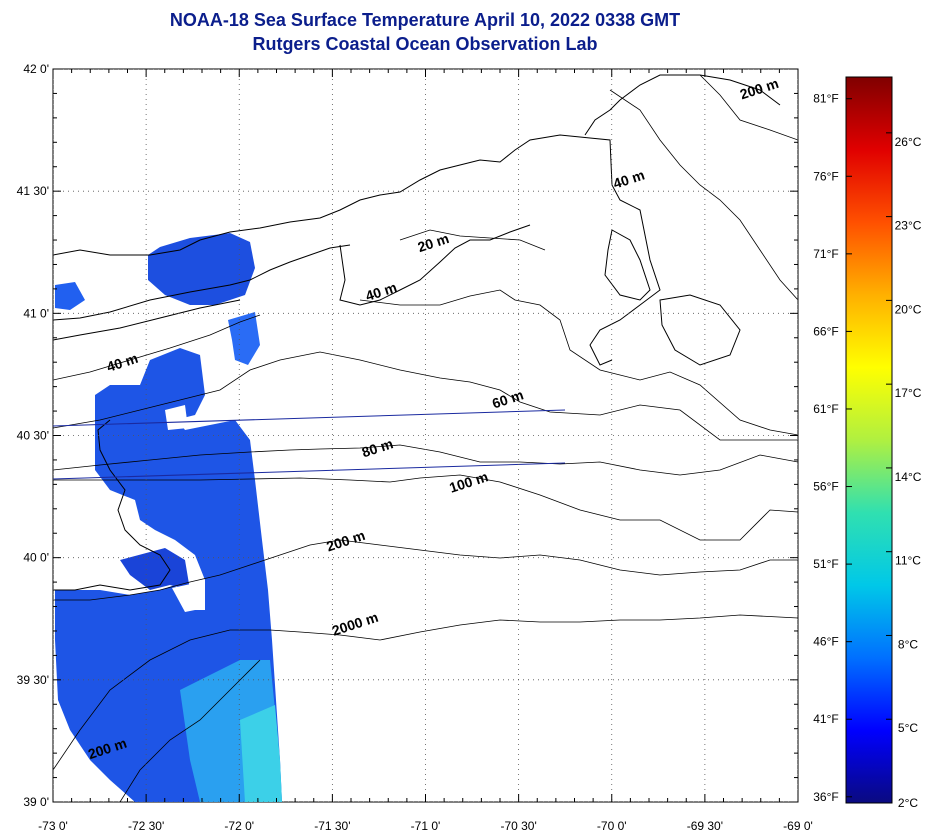  Describe the element at coordinates (578, 362) in the screenshot. I see `contour-40m-north` at that location.